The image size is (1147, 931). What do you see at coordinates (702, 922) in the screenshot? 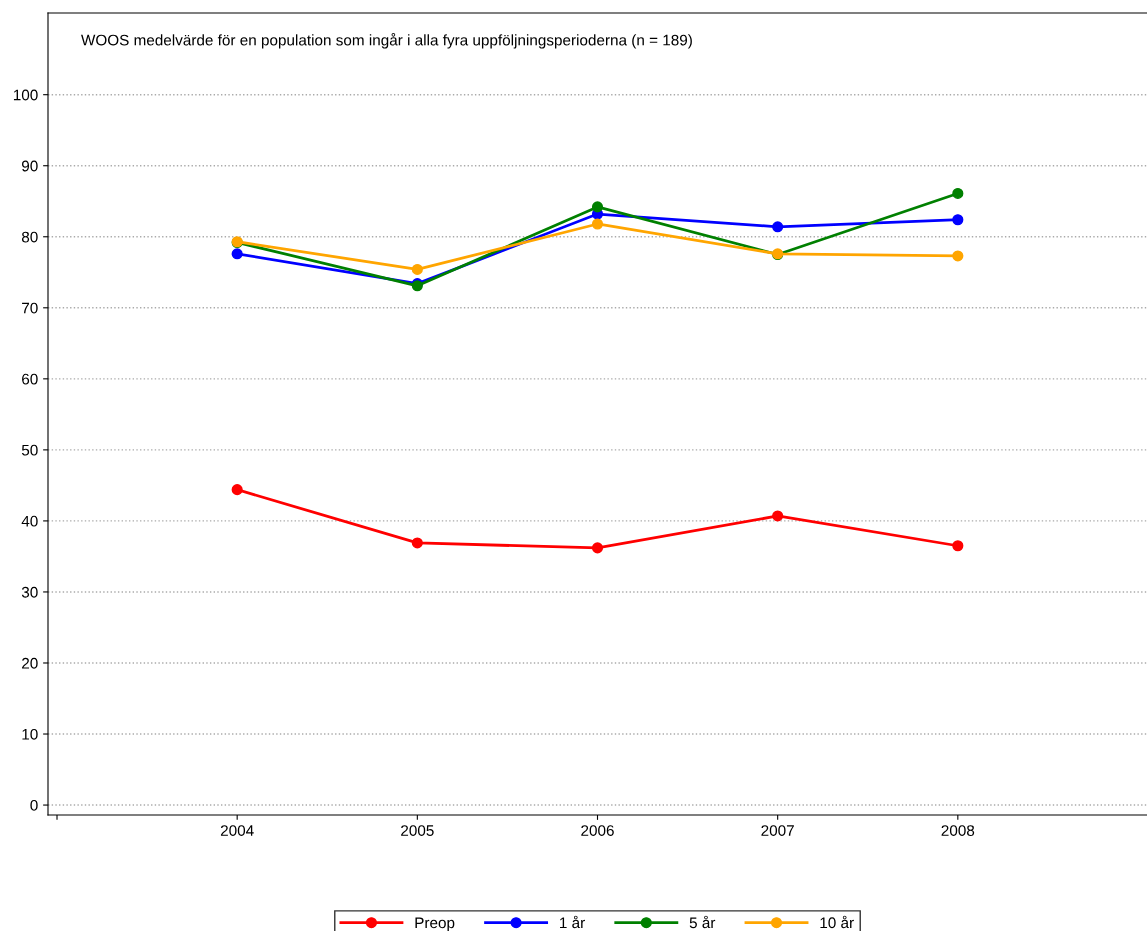
I see `legend-label: 5 år` at bounding box center [702, 922].